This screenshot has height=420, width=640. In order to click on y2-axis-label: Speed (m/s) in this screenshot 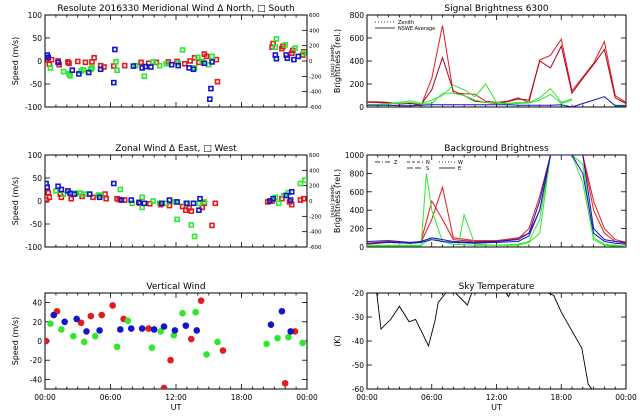, I will do `click(332, 200)`.